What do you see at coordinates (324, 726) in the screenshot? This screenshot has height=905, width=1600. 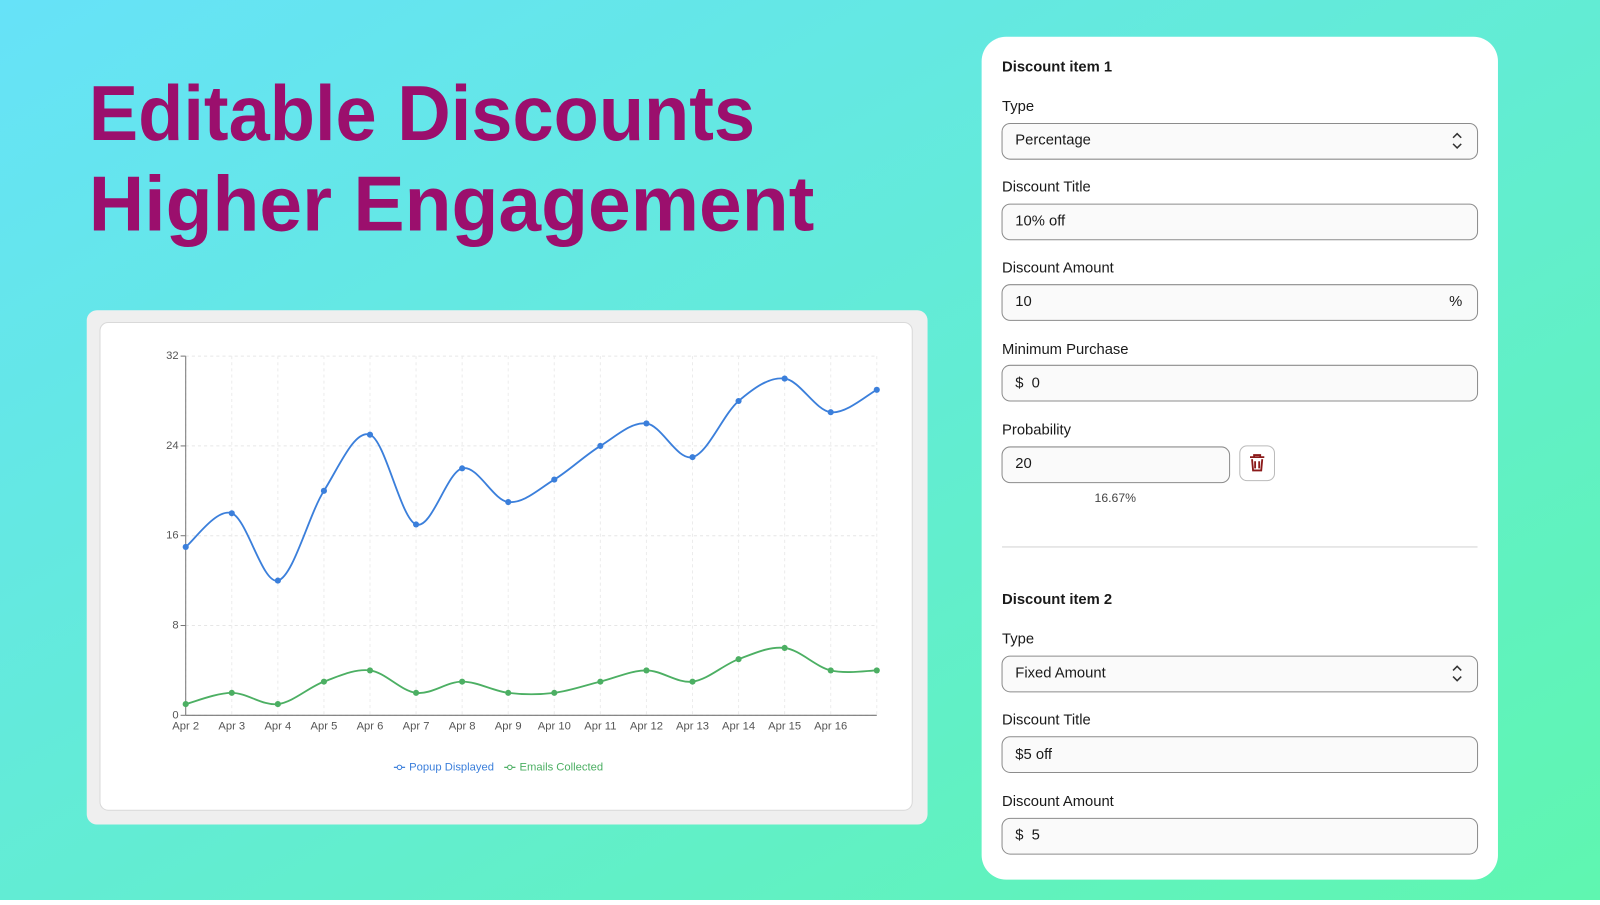 I see `x-tick-label: Apr 5` at bounding box center [324, 726].